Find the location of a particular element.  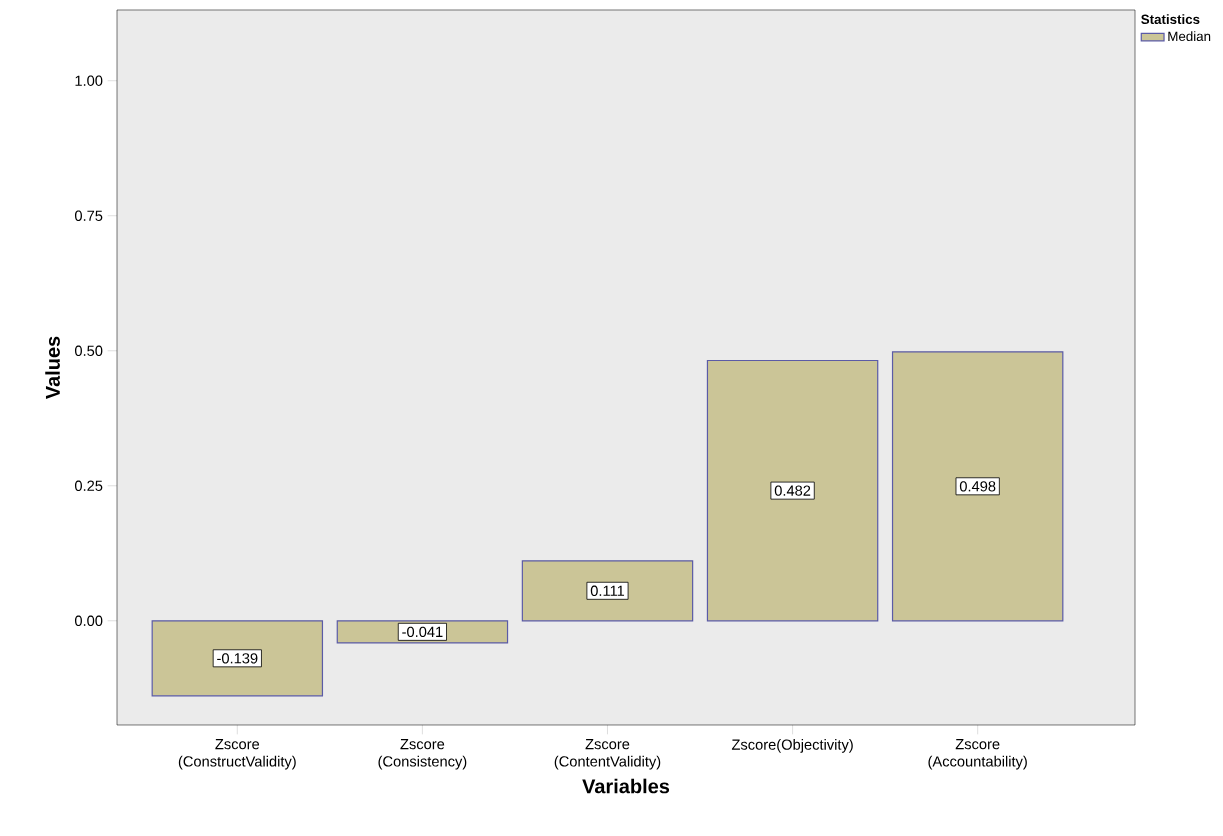

y-tick-label: 0.00 is located at coordinates (88, 620).